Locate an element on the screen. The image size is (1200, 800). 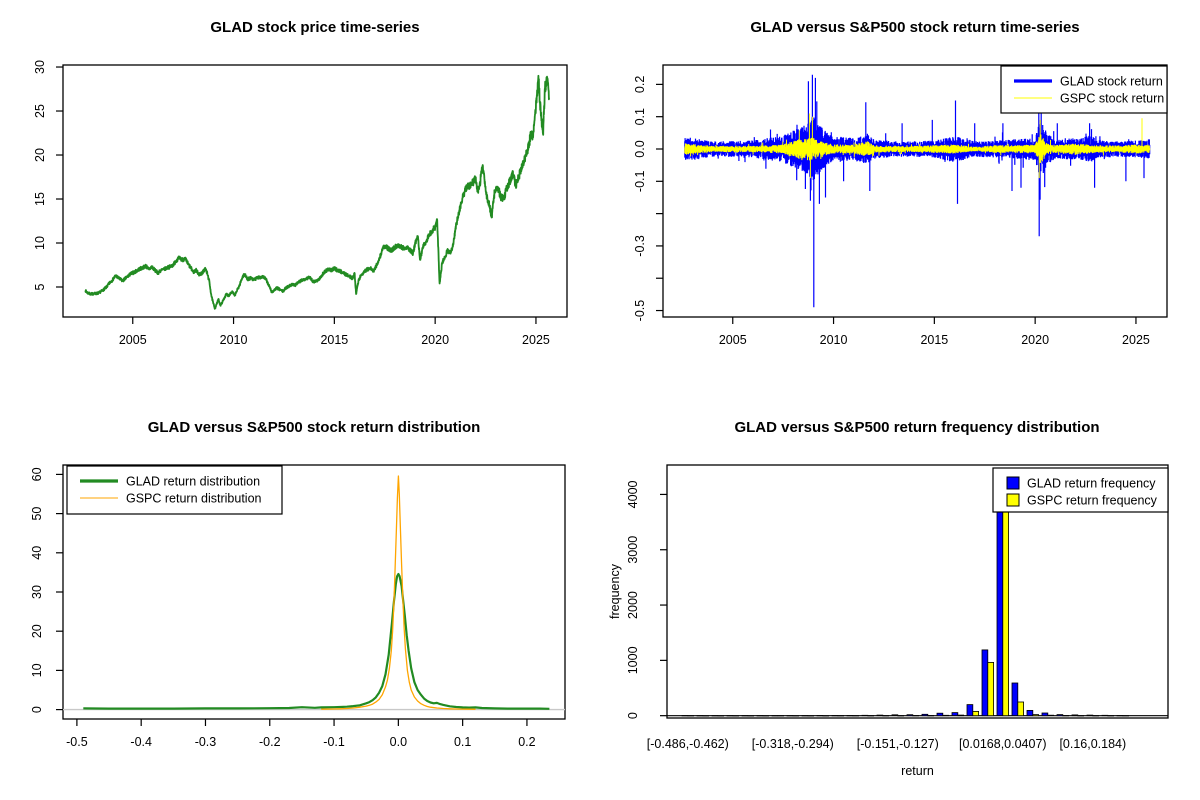
x-tick-label: -0.5 is located at coordinates (77, 742).